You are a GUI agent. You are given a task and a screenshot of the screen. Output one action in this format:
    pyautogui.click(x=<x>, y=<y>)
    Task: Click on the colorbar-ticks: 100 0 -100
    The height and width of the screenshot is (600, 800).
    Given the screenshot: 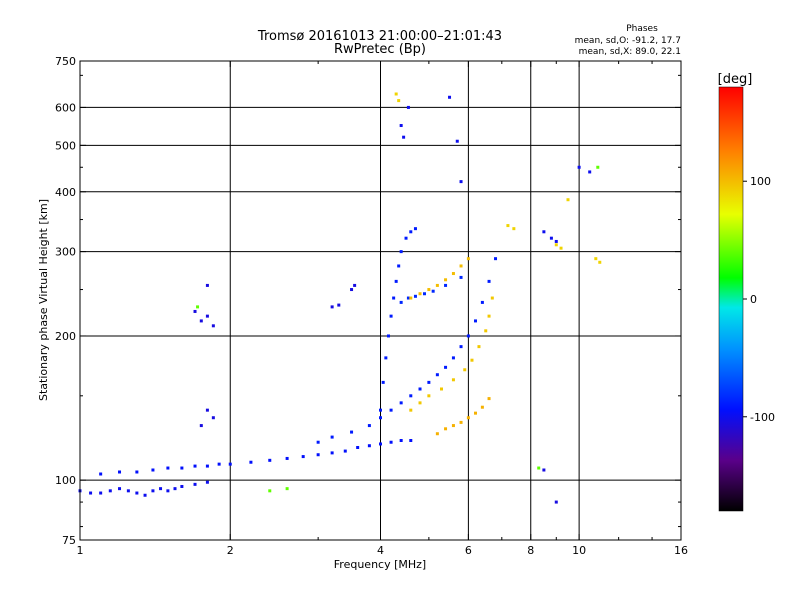 What is the action you would take?
    pyautogui.click(x=759, y=299)
    